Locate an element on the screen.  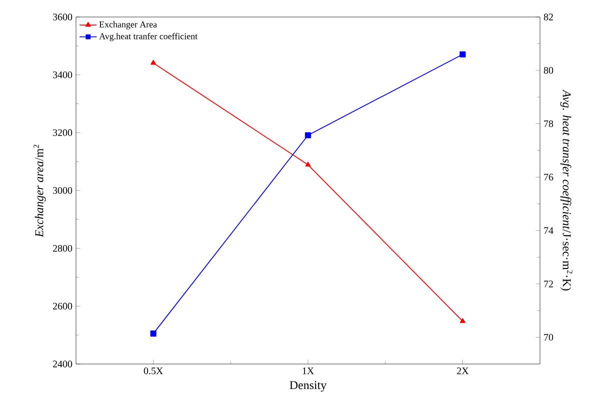
x-axis-title: Density is located at coordinates (308, 386).